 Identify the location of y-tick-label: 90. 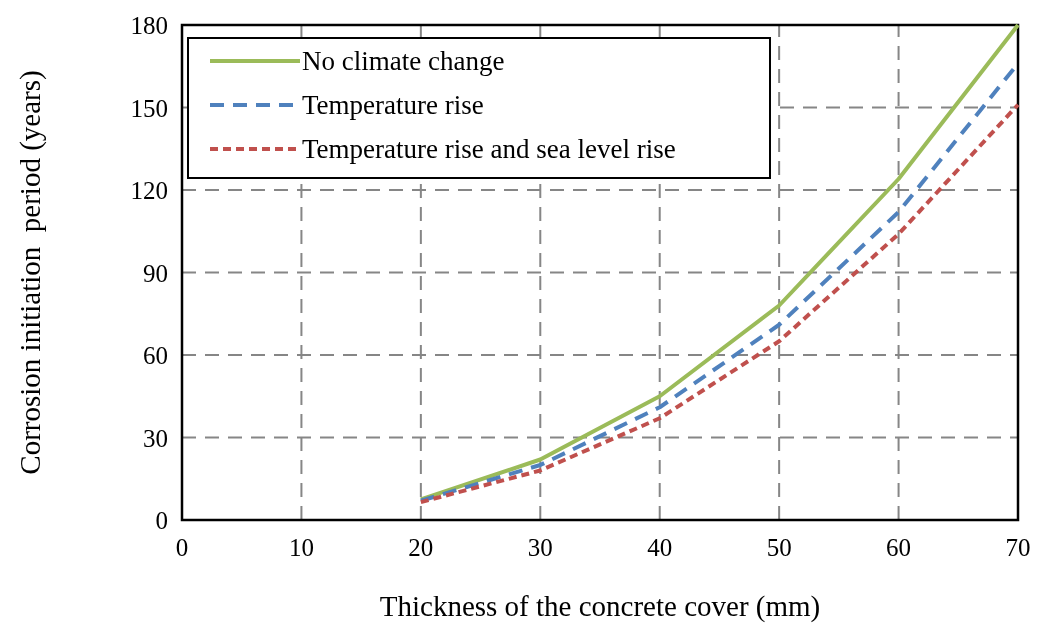
(155, 273).